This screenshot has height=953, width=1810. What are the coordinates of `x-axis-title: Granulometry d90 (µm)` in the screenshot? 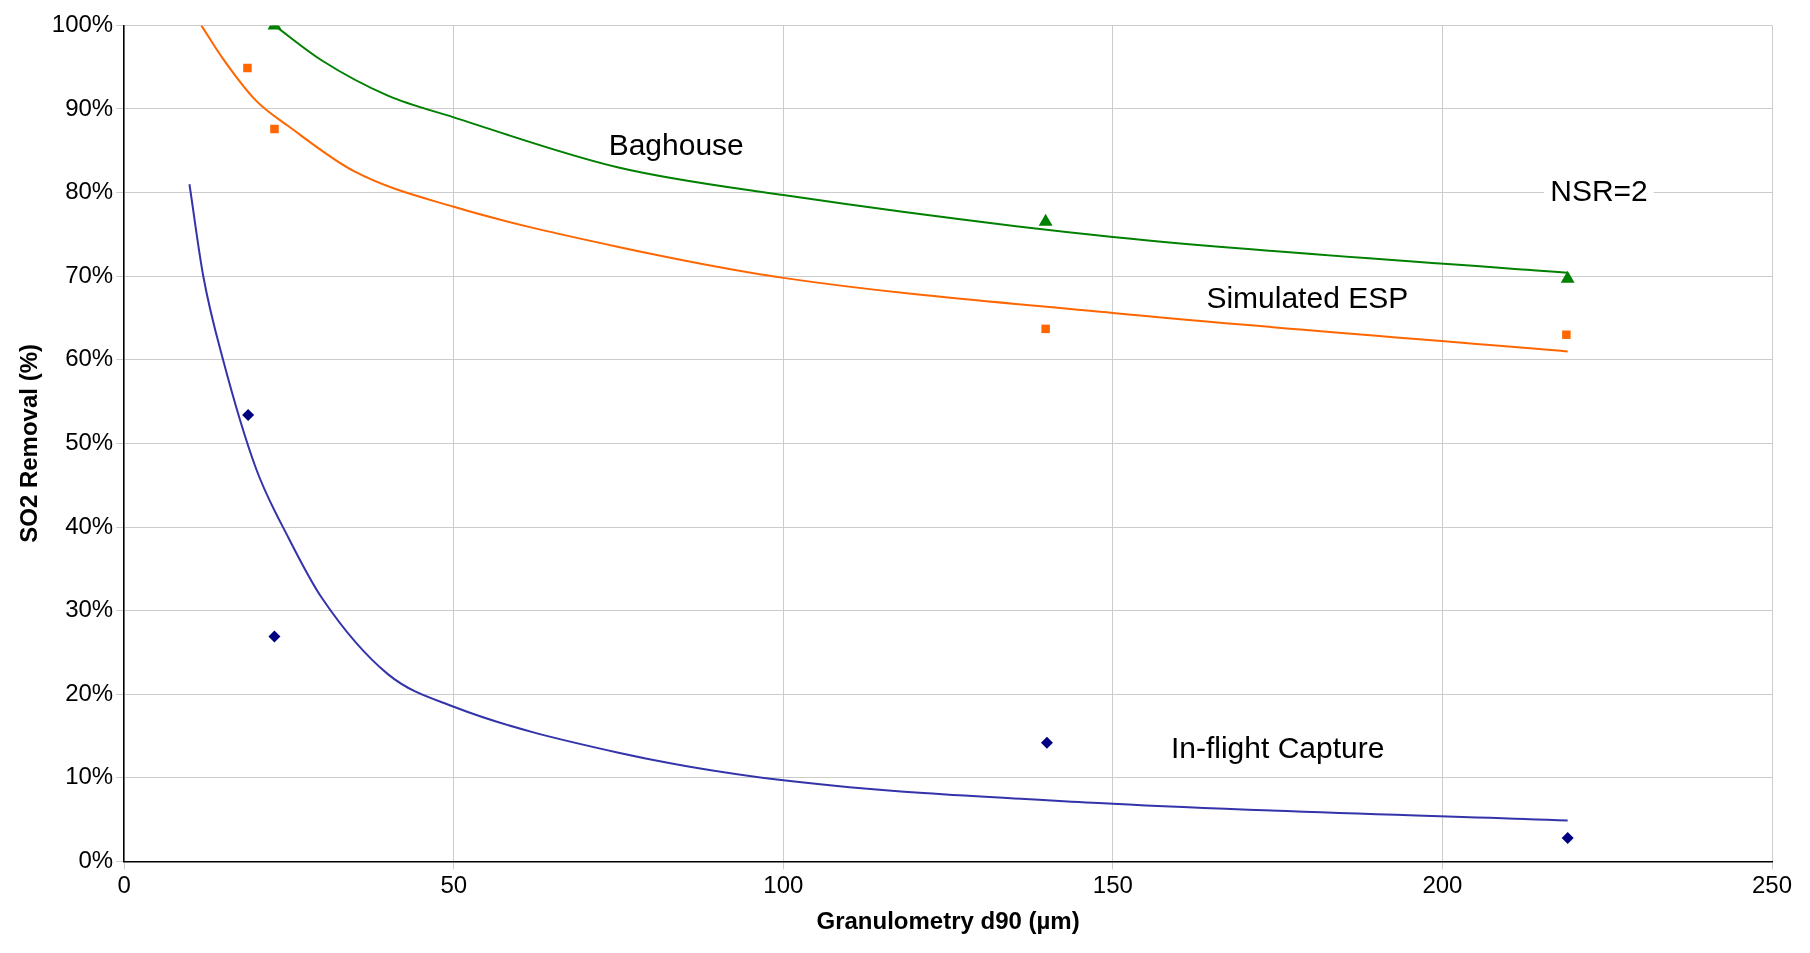 It's located at (948, 921).